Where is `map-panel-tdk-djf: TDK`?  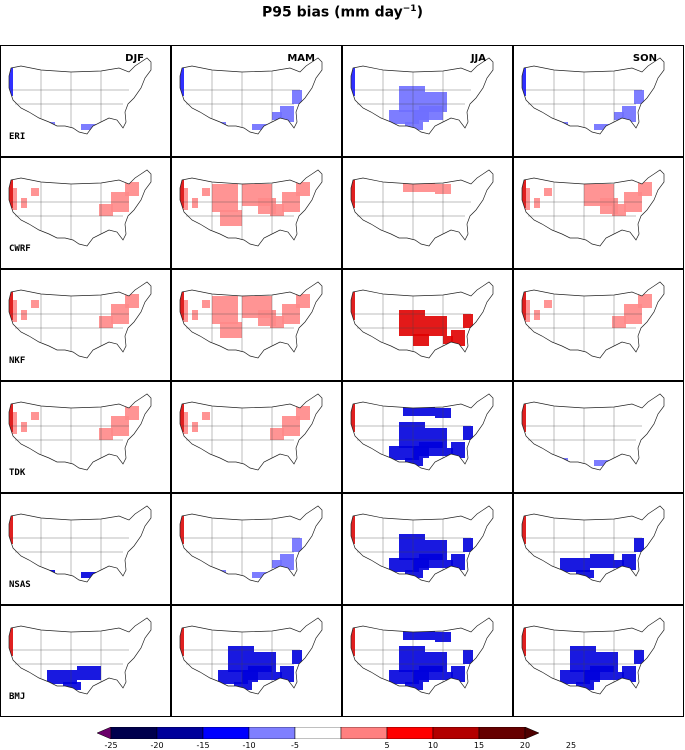
map-panel-tdk-djf: TDK is located at coordinates (85, 437).